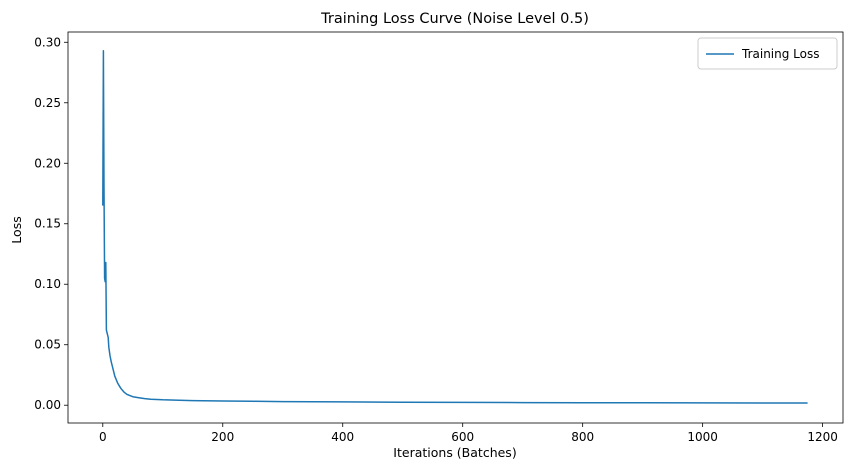 The height and width of the screenshot is (470, 855). I want to click on legend-box, so click(767, 53).